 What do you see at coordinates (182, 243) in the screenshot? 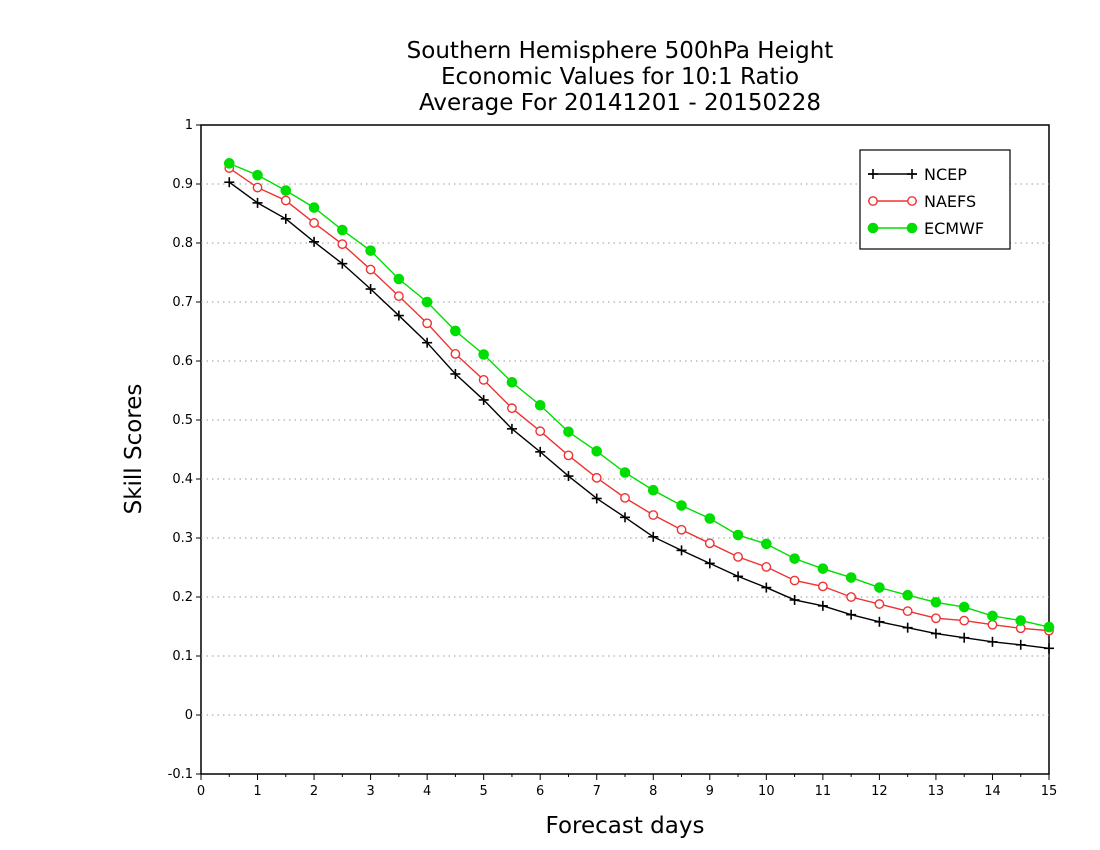
I see `y-tick-label: 0.8` at bounding box center [182, 243].